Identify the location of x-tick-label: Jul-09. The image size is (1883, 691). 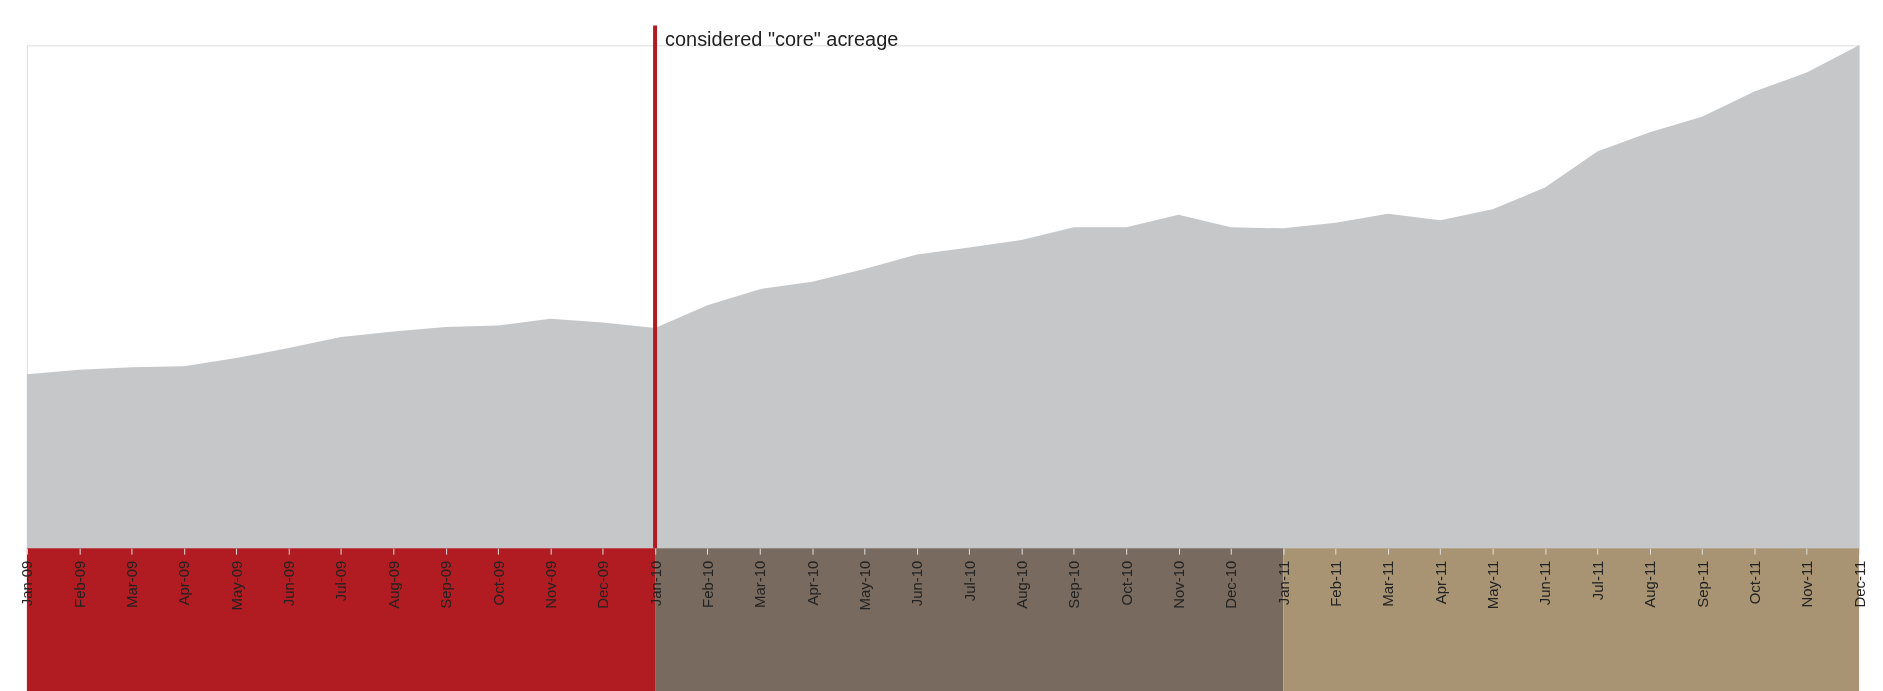
(341, 581).